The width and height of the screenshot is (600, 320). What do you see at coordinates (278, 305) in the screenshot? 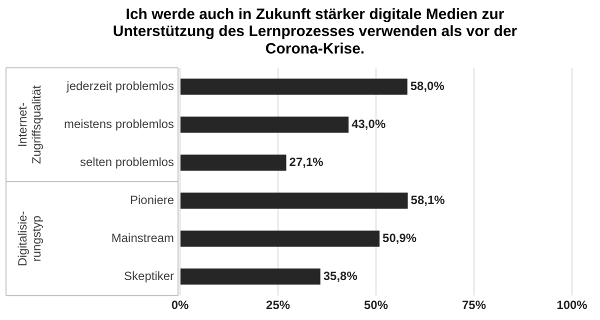
I see `x-tick-label: 25%` at bounding box center [278, 305].